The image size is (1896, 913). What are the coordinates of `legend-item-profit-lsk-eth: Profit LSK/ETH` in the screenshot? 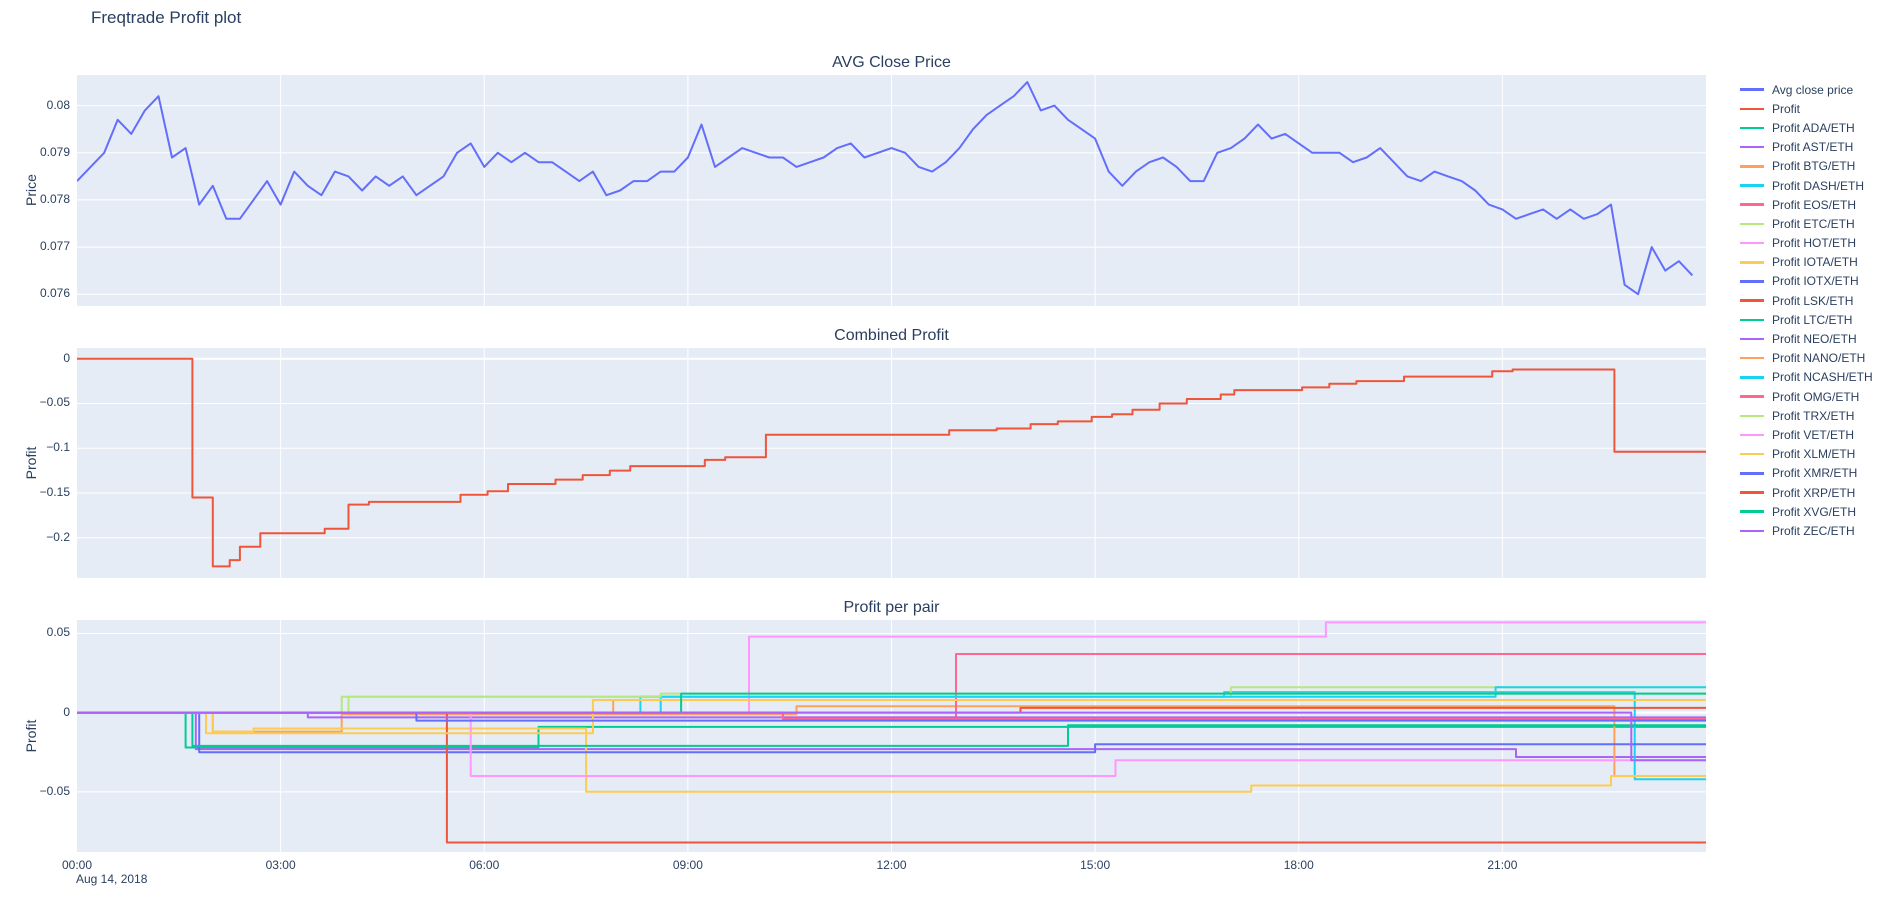 It's located at (1818, 300).